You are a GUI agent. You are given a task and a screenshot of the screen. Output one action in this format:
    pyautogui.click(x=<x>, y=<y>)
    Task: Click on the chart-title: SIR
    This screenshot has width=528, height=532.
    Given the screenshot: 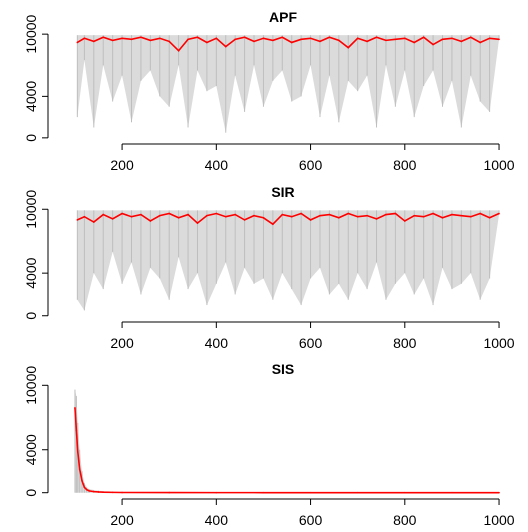 What is the action you would take?
    pyautogui.click(x=282, y=192)
    